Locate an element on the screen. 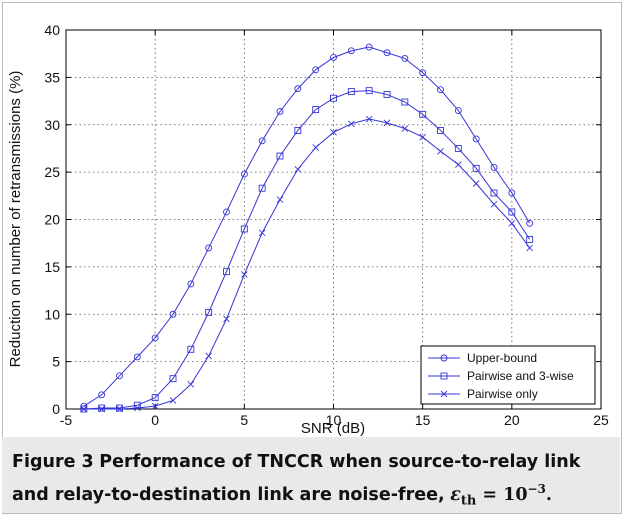  y-tick-label: 0 is located at coordinates (56, 409).